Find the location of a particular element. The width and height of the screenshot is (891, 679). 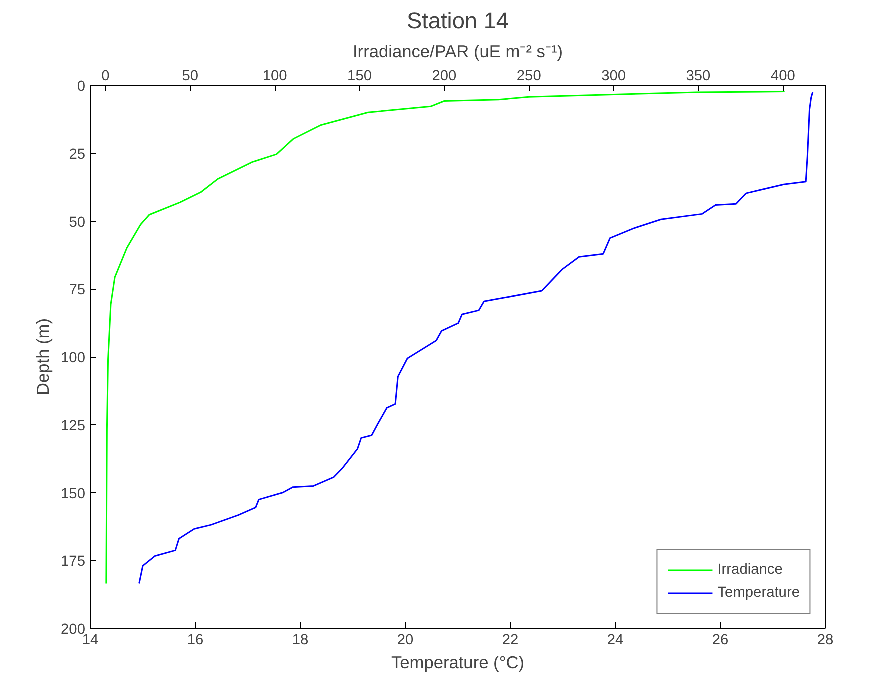

x2-tick-label: 0 is located at coordinates (106, 76).